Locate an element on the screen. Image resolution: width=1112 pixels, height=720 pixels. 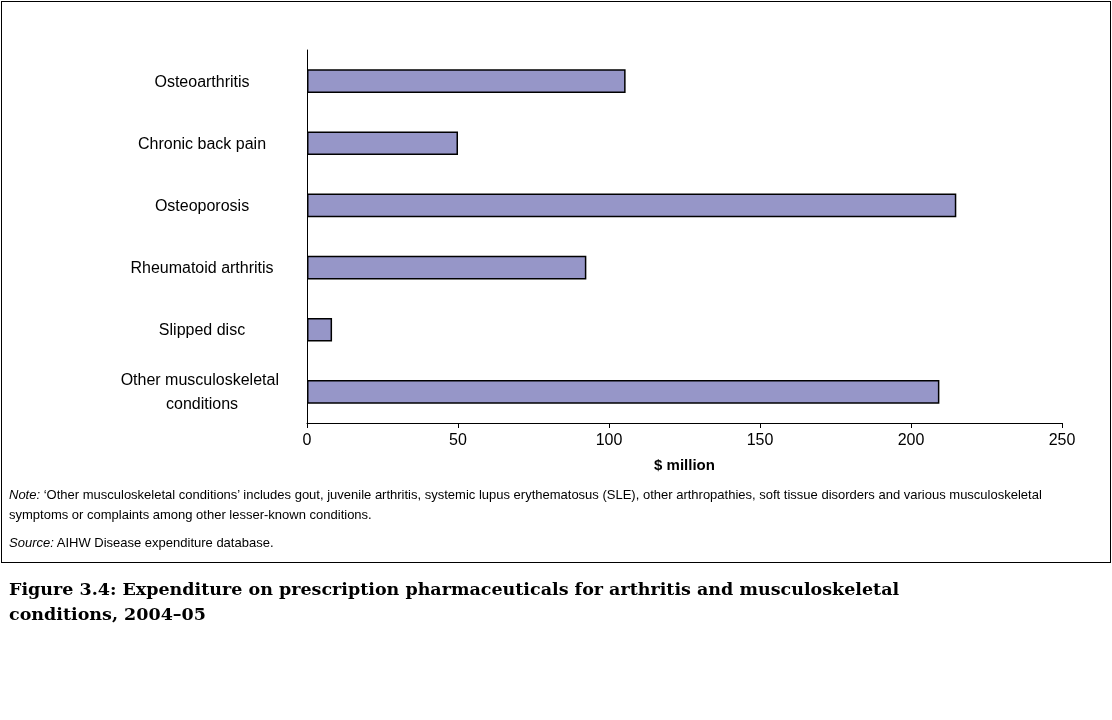
text: Note: ‘Other musculoskeletal conditions’ includes gout, juvenile arthritis, systemic lupus erythematosus (SLE), other arthropathies, soft tissue disorders and various musculoskeletal symptoms or complaints among other lesser-known conditions. is located at coordinates (526, 505).